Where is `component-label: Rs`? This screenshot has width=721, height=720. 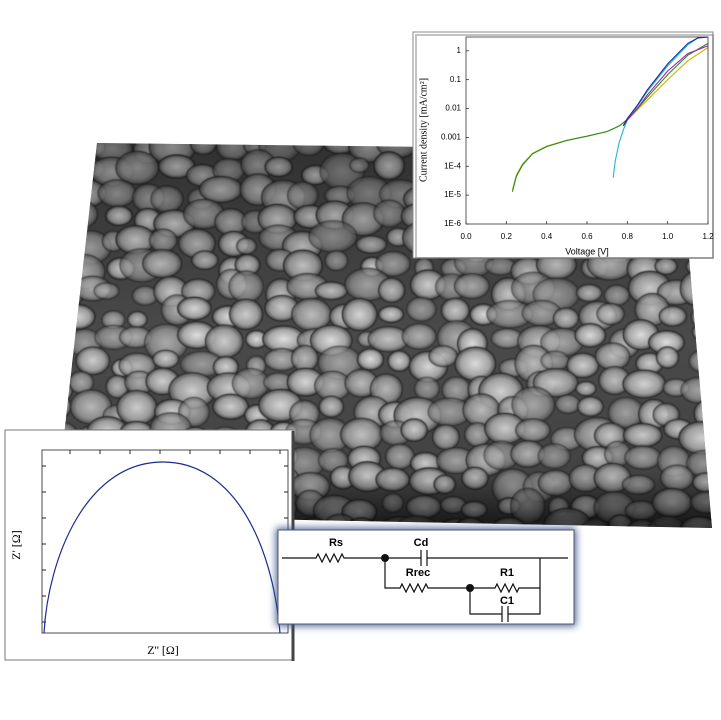
component-label: Rs is located at coordinates (336, 543).